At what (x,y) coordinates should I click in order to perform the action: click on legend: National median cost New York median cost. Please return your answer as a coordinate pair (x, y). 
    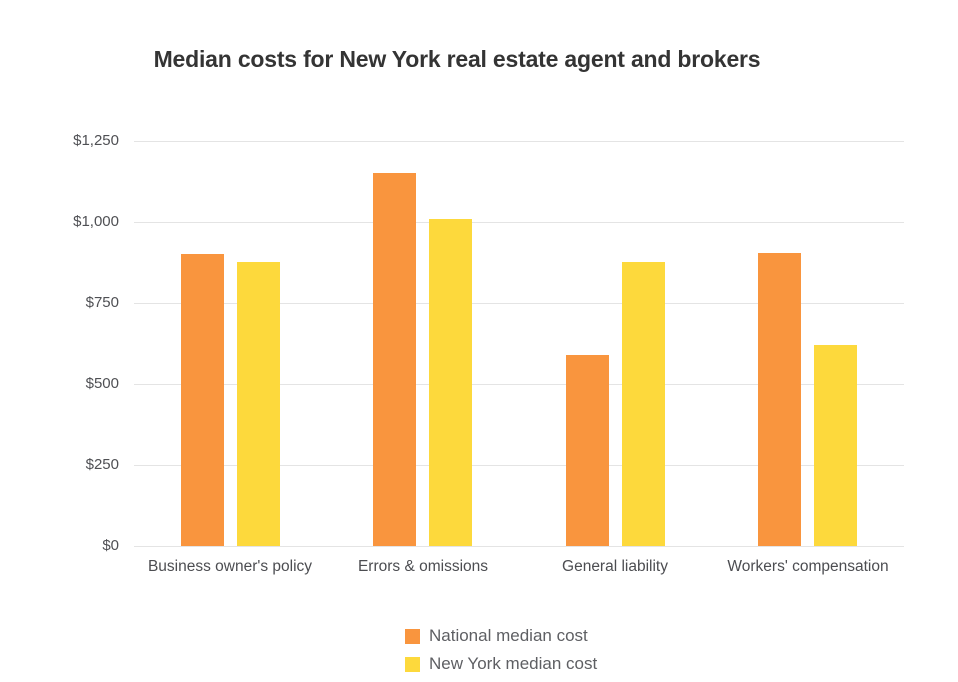
    Looking at the image, I should click on (501, 650).